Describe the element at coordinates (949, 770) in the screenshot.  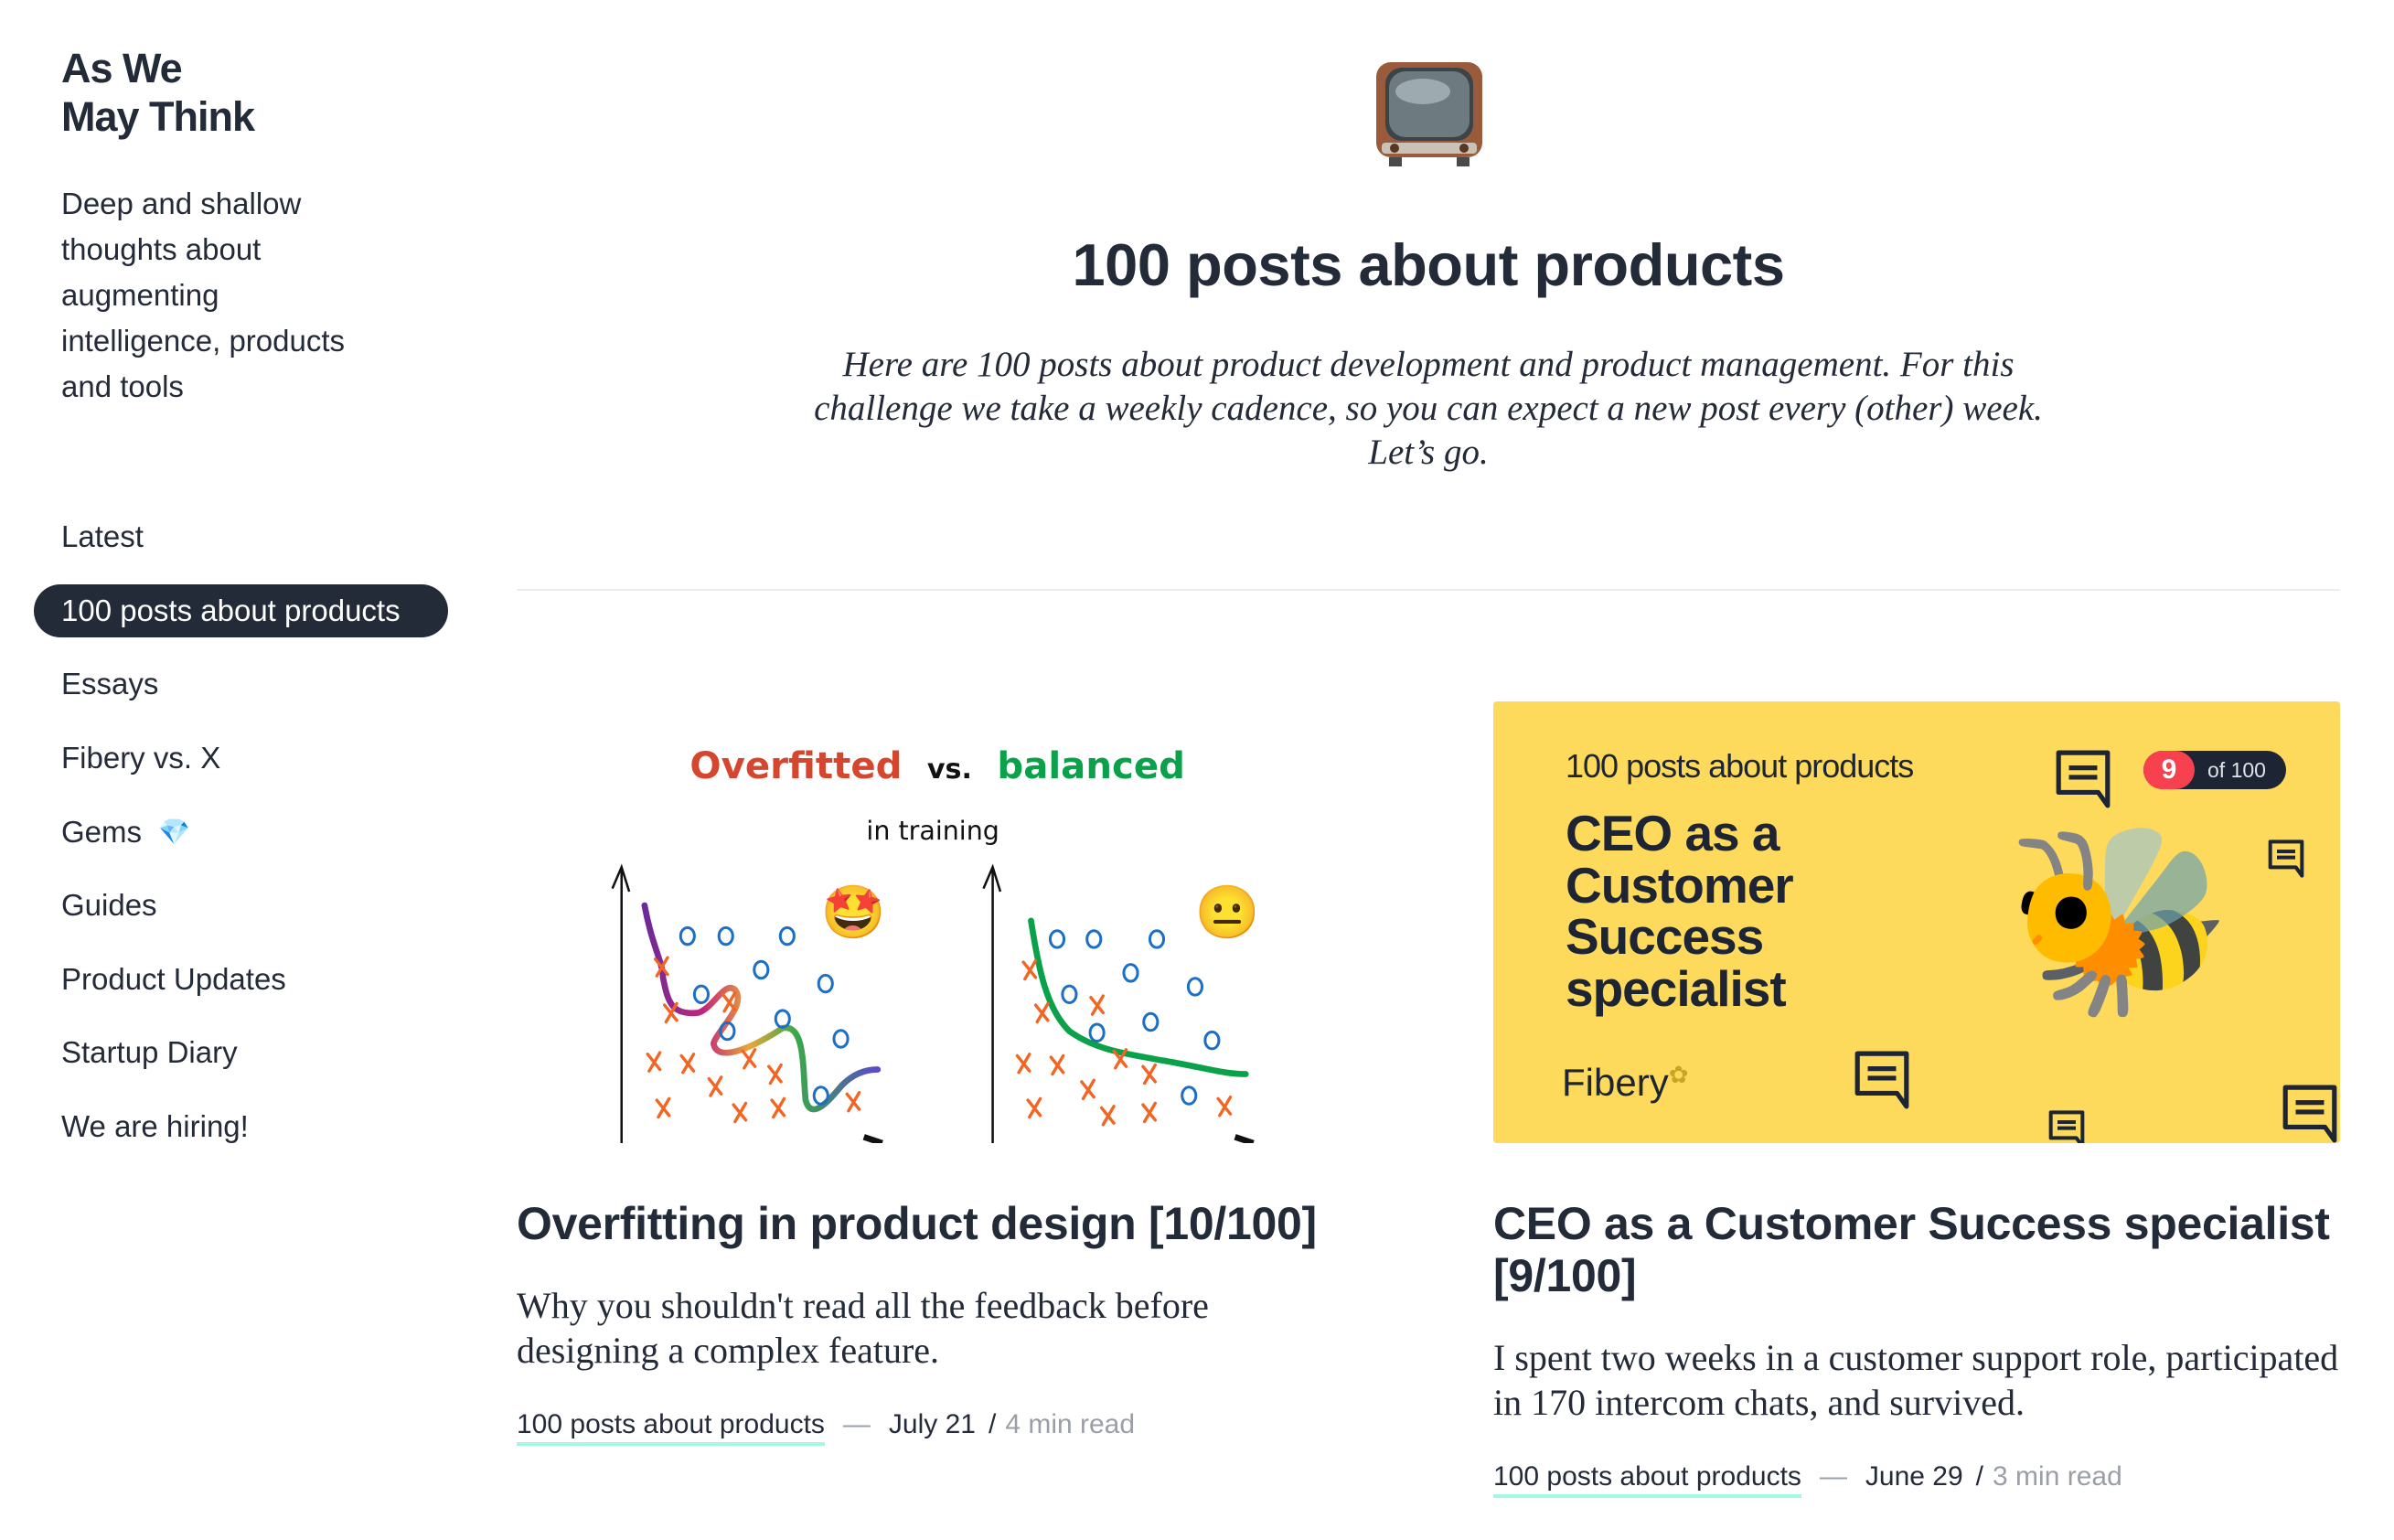
I see `heading-vs: vs.` at that location.